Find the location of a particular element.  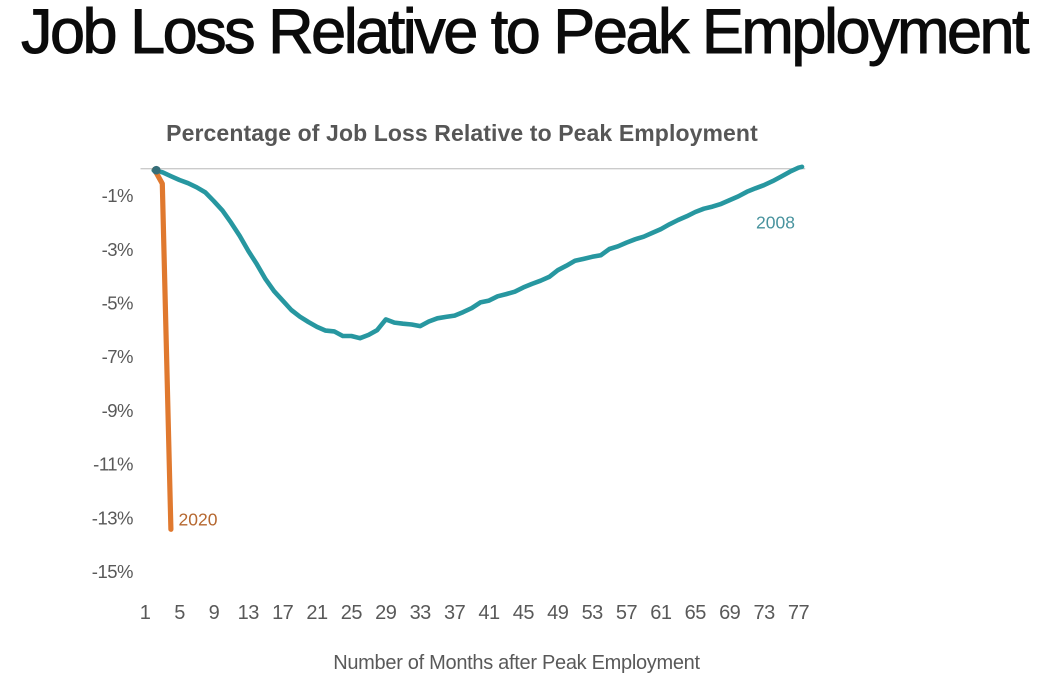

svg-text: 21 is located at coordinates (317, 613).